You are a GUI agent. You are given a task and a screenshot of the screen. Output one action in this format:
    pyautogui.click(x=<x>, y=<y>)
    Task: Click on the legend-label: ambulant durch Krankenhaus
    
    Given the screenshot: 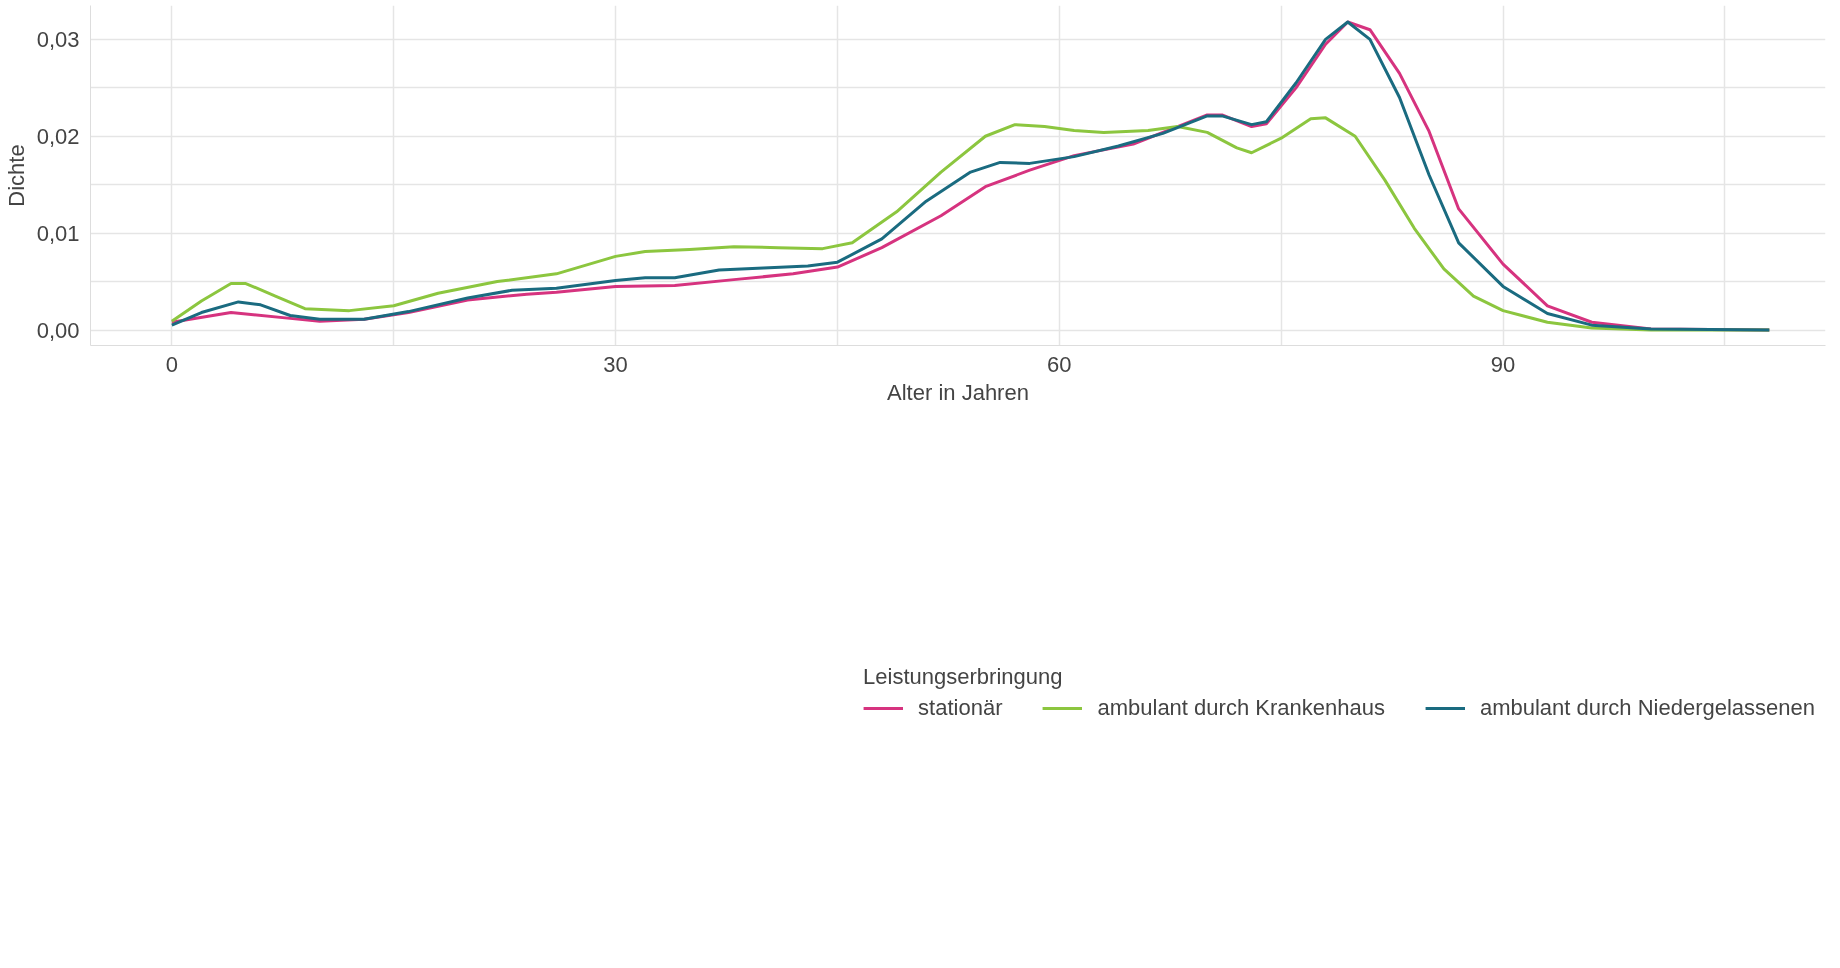 What is the action you would take?
    pyautogui.click(x=1241, y=708)
    